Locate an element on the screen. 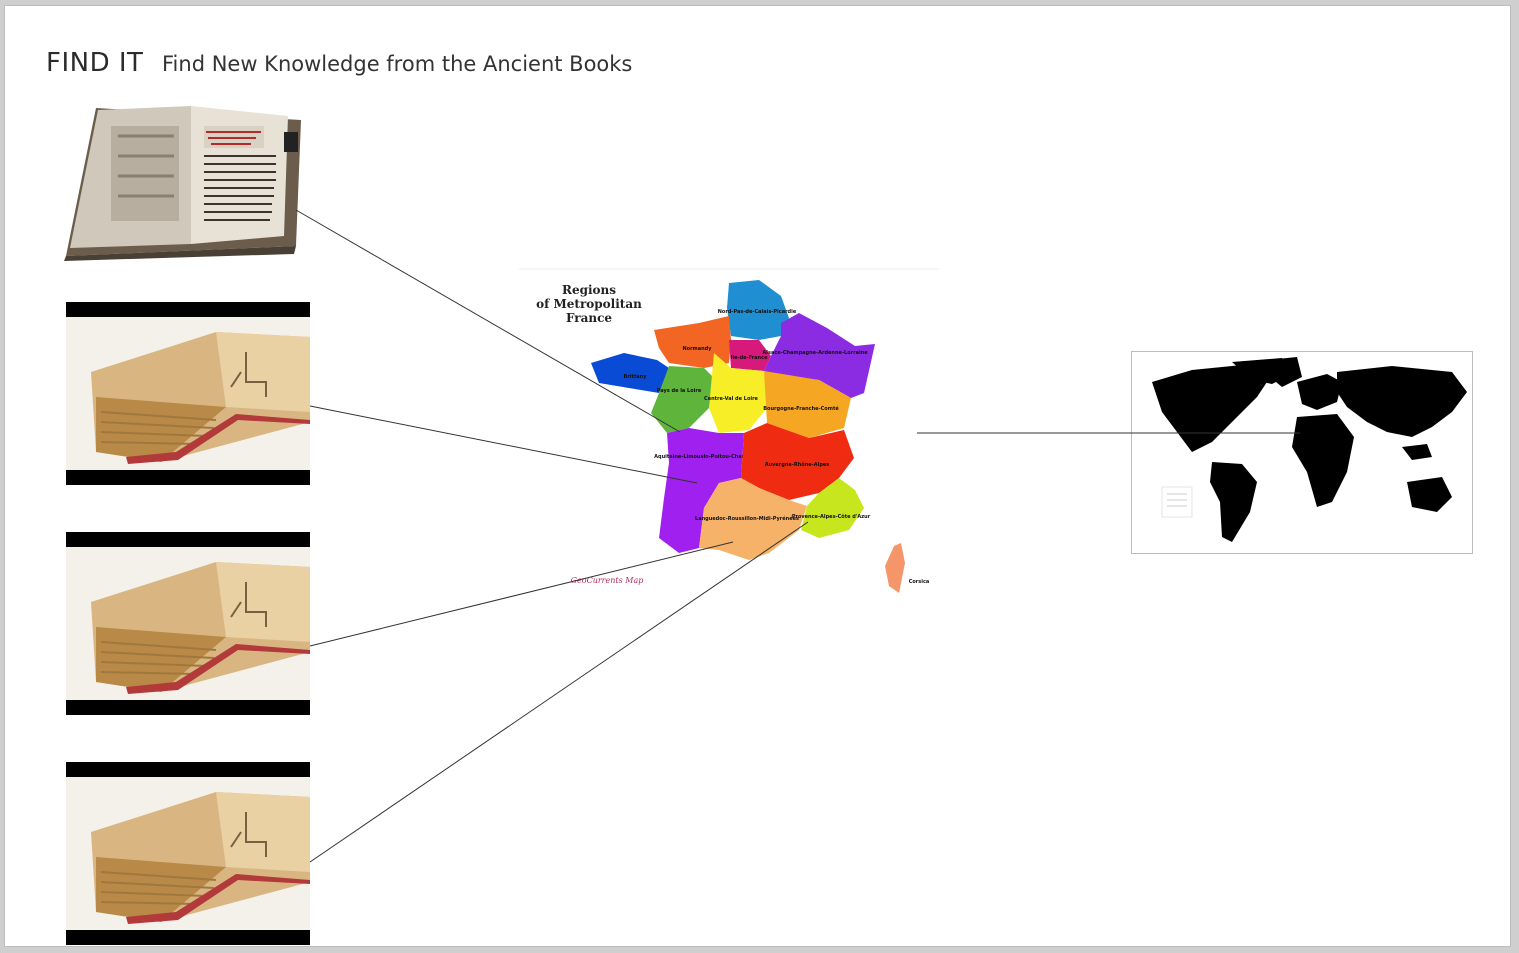 This screenshot has width=1519, height=953. region-label: Brittany is located at coordinates (636, 377).